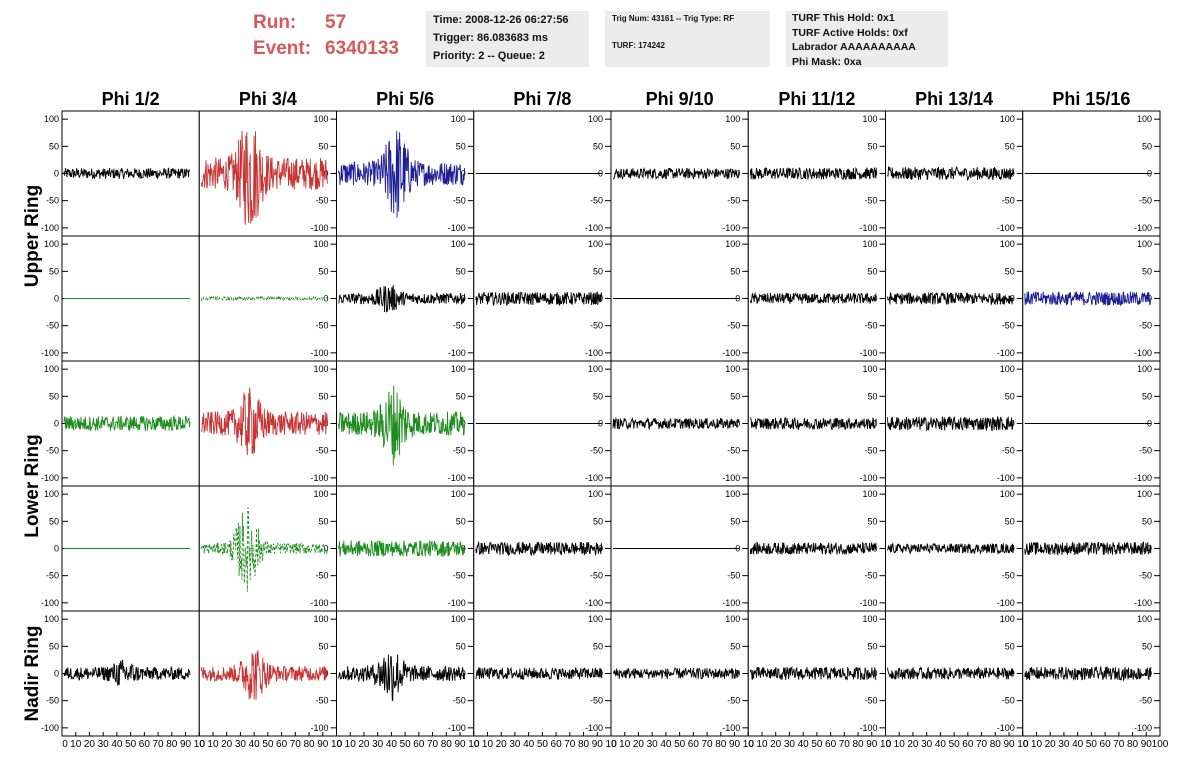 The height and width of the screenshot is (772, 1196). Describe the element at coordinates (827, 61) in the screenshot. I see `phi-mask-text: Phi Mask: 0xa` at that location.